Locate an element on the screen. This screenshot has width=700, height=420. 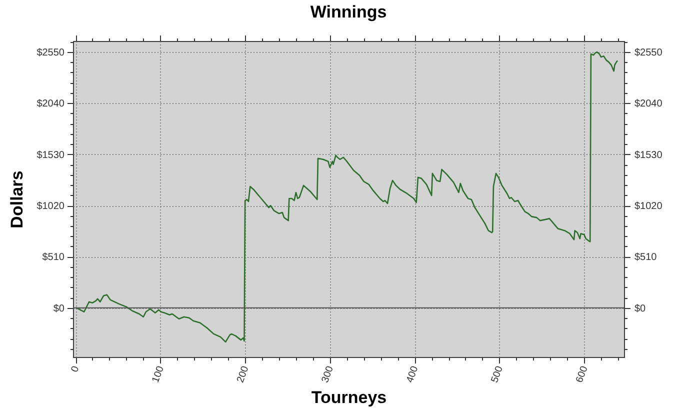
y2-tick-label: $1530 is located at coordinates (648, 155).